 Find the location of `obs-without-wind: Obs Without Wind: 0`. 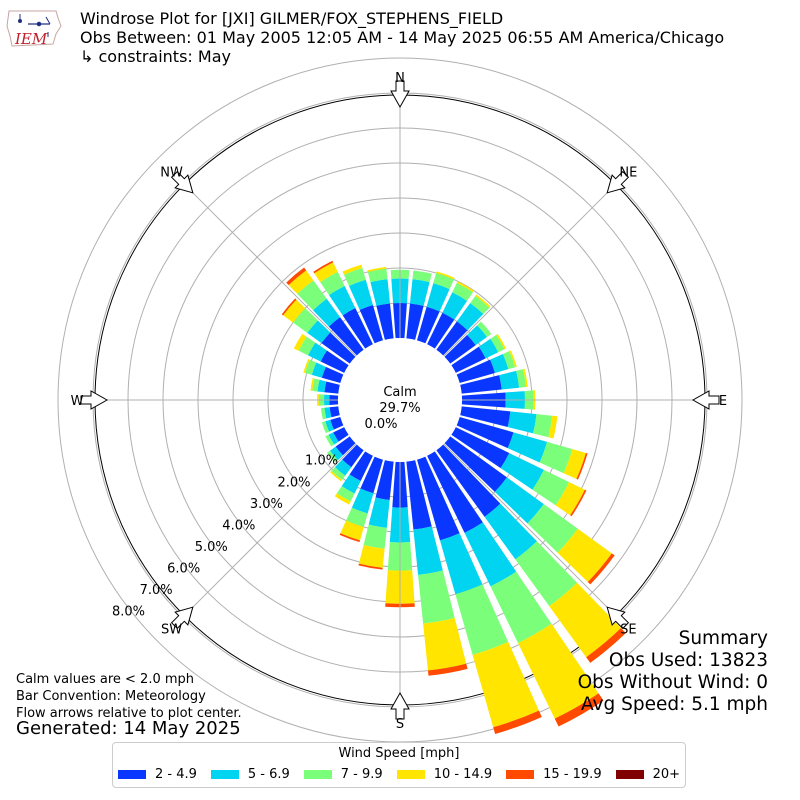

obs-without-wind: Obs Without Wind: 0 is located at coordinates (672, 682).